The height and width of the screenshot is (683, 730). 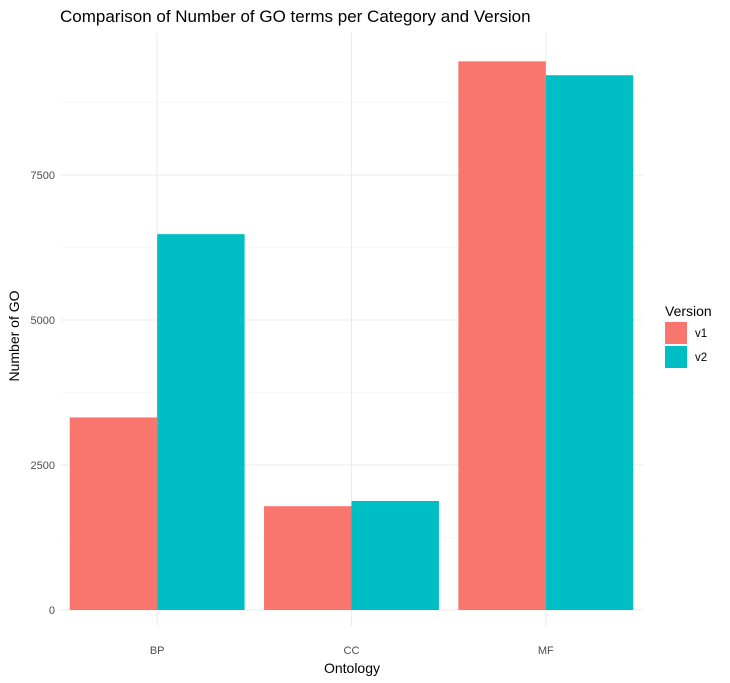 What do you see at coordinates (157, 651) in the screenshot?
I see `x-tick-label: BP` at bounding box center [157, 651].